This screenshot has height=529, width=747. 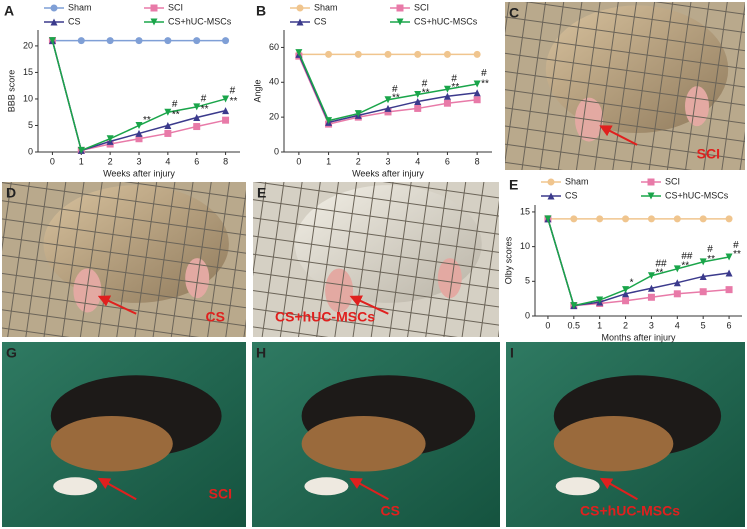 I want to click on panel-letter: H, so click(x=261, y=353).